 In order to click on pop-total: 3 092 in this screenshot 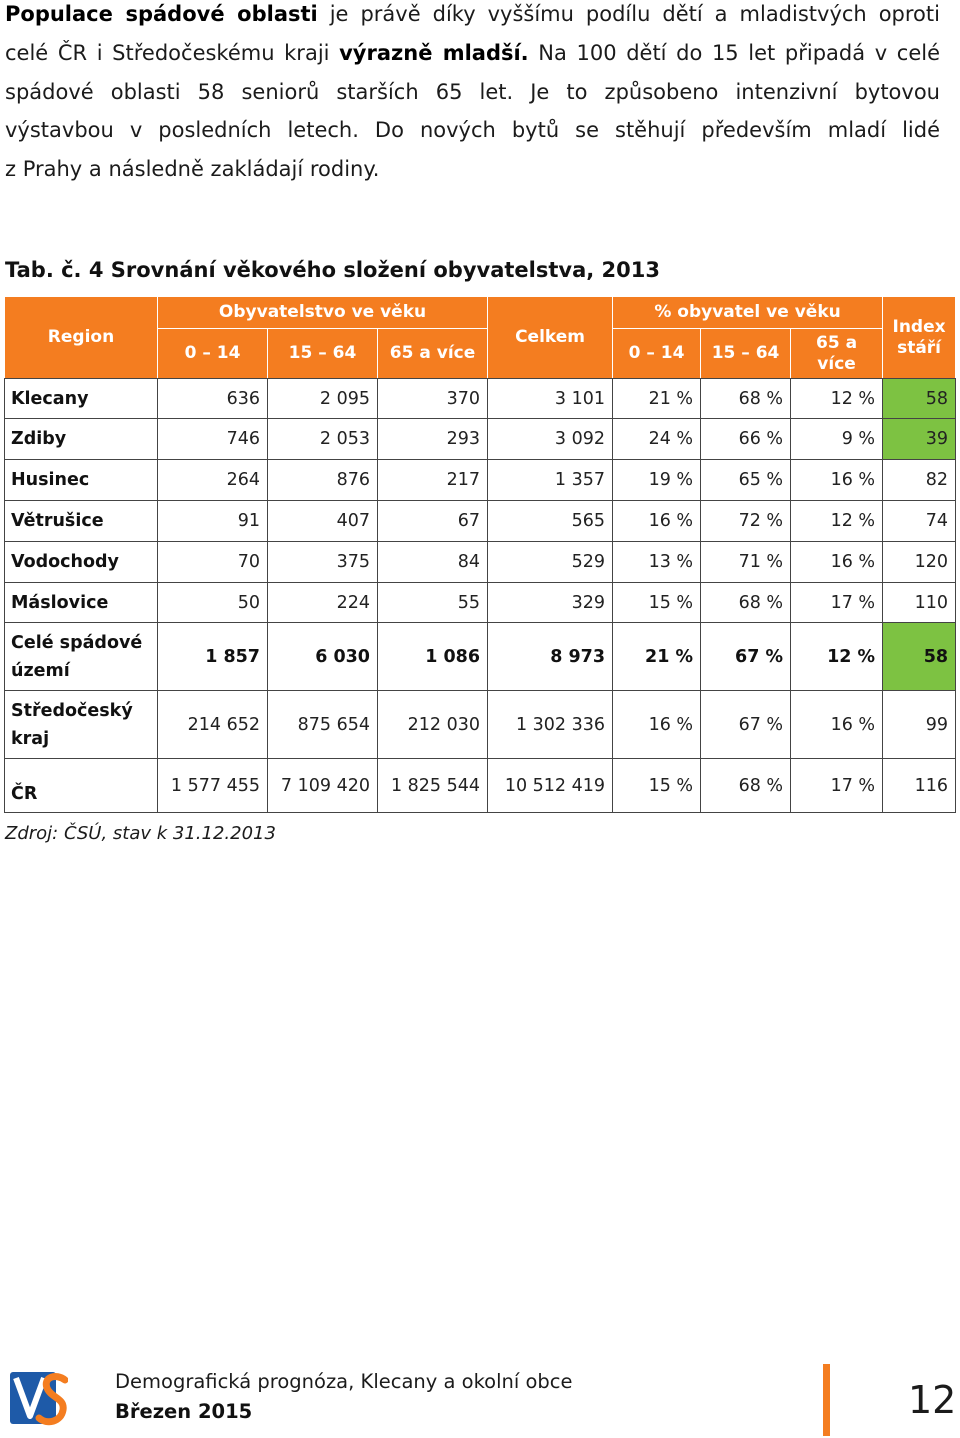, I will do `click(550, 439)`.